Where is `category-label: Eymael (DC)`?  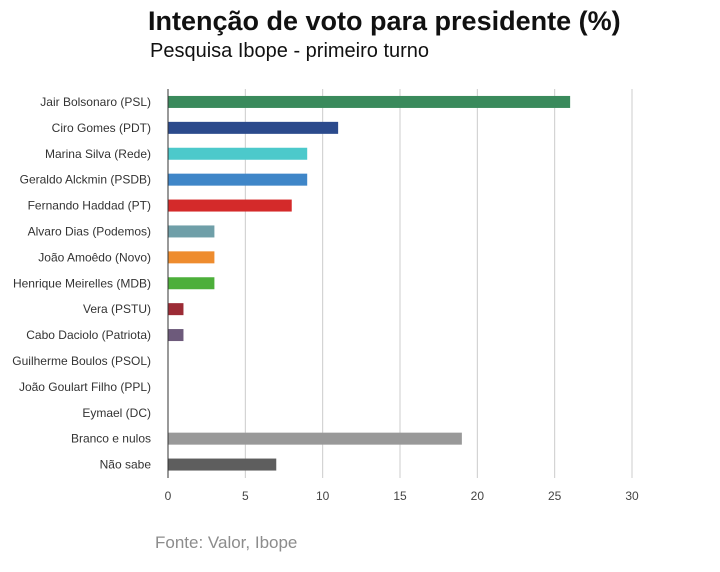
category-label: Eymael (DC) is located at coordinates (116, 413).